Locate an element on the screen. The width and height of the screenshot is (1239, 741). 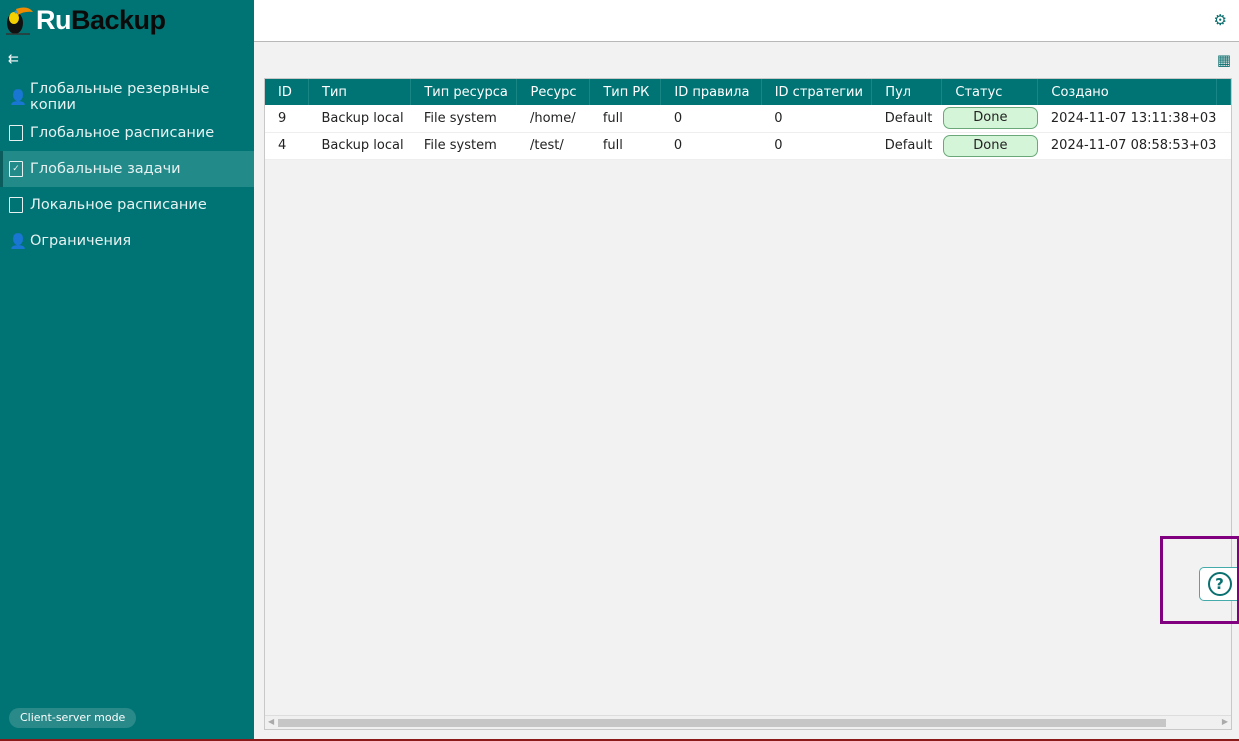
scroll-left-icon: ◀ is located at coordinates (271, 721).